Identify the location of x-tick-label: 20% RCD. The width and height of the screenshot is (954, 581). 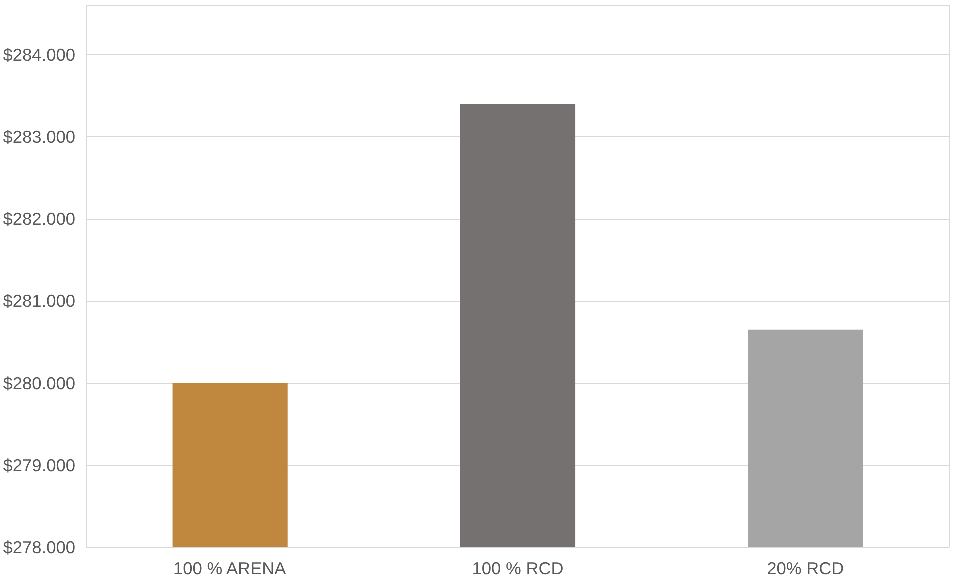
(805, 568).